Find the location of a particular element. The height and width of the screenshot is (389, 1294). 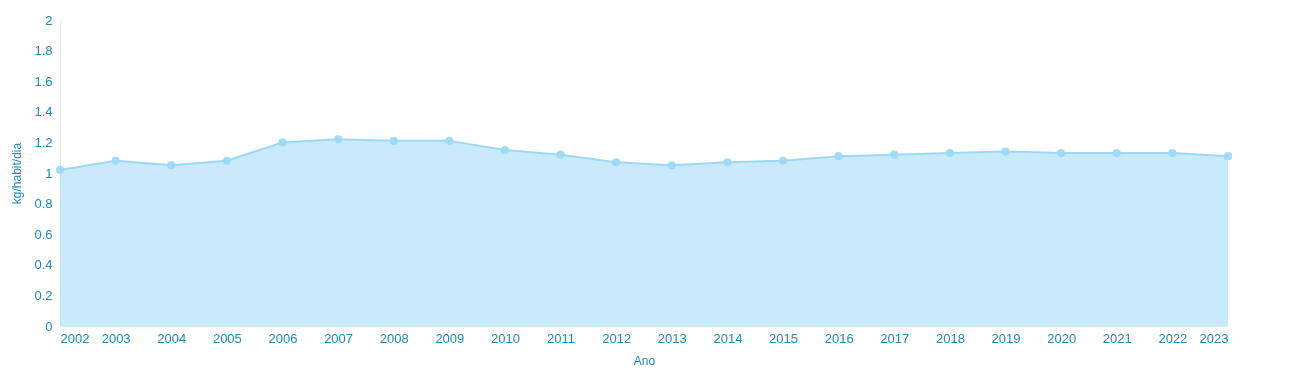

y-tick-label: 0.2 is located at coordinates (43, 295).